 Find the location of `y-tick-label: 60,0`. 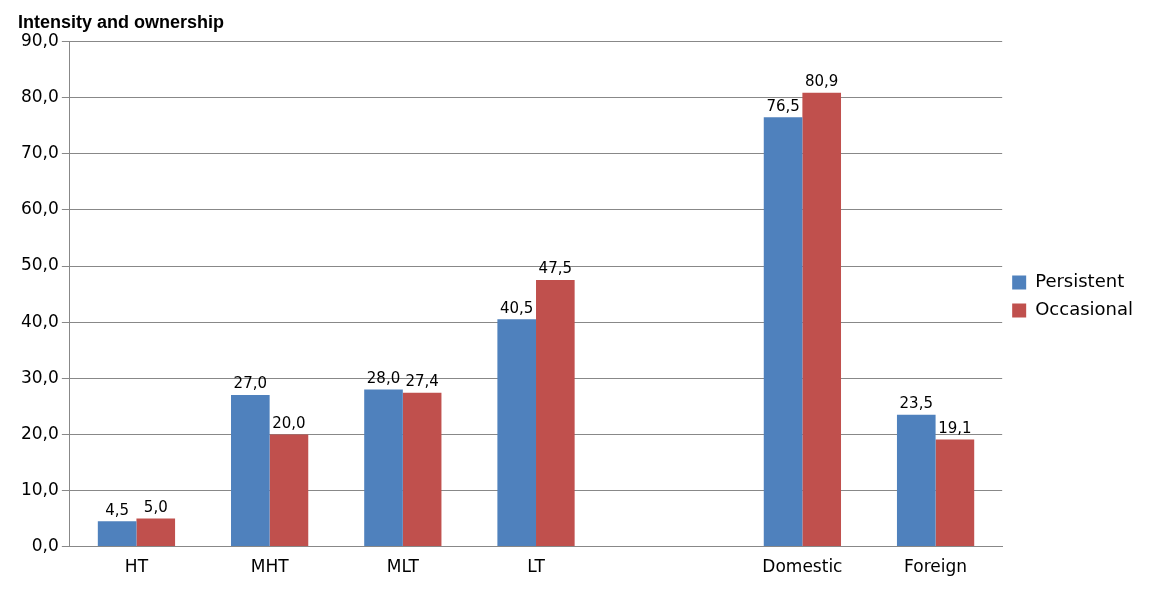

y-tick-label: 60,0 is located at coordinates (39, 208).